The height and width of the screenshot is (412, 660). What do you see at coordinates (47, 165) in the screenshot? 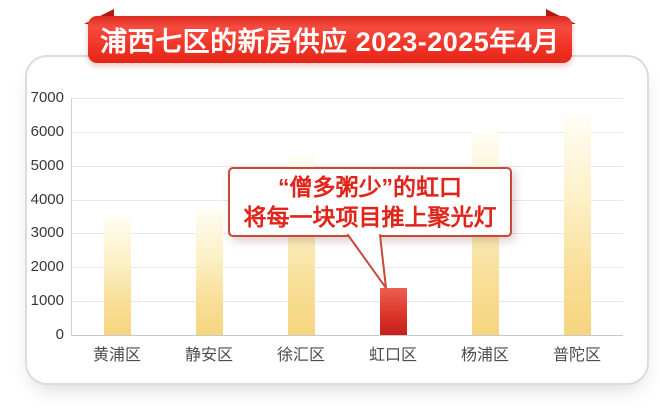
I see `y-tick-label: 5000` at bounding box center [47, 165].